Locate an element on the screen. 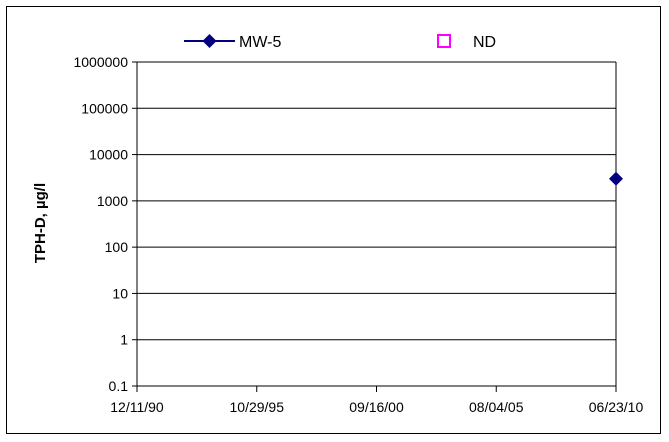  x-tick-label: 08/04/05 is located at coordinates (496, 407).